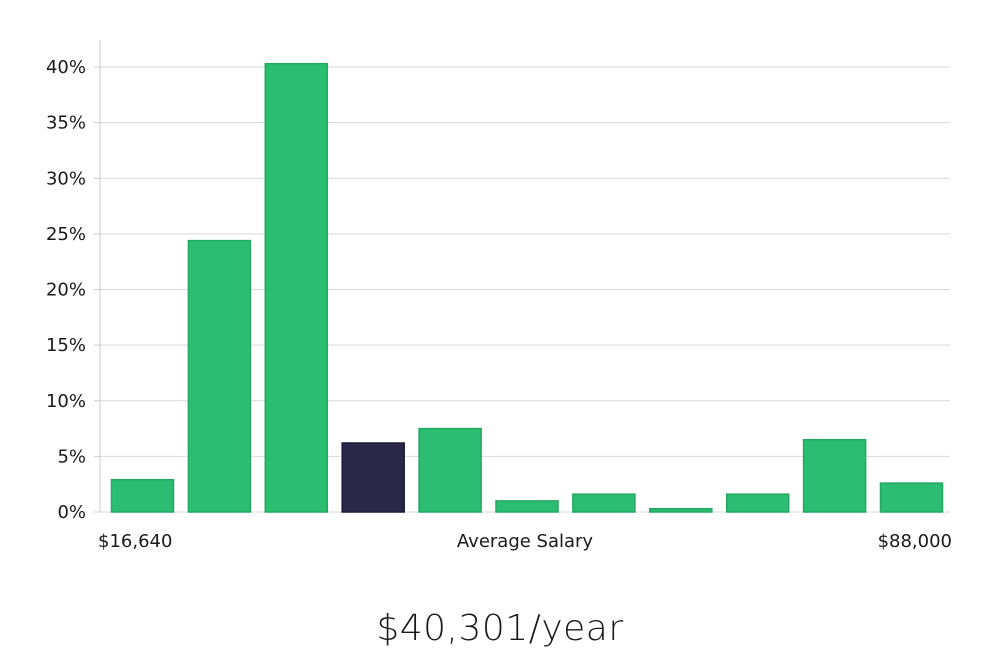  Describe the element at coordinates (500, 628) in the screenshot. I see `average-salary-value: $40,301/year` at that location.